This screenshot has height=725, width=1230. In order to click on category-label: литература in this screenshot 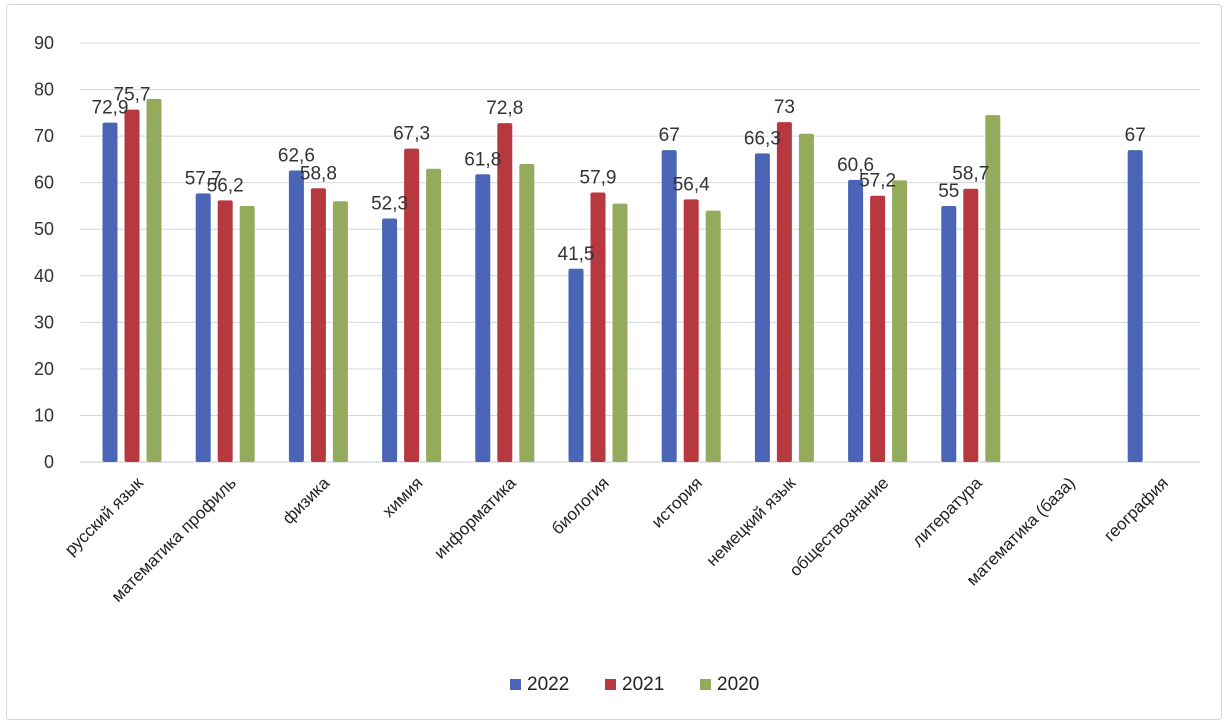, I will do `click(947, 512)`.